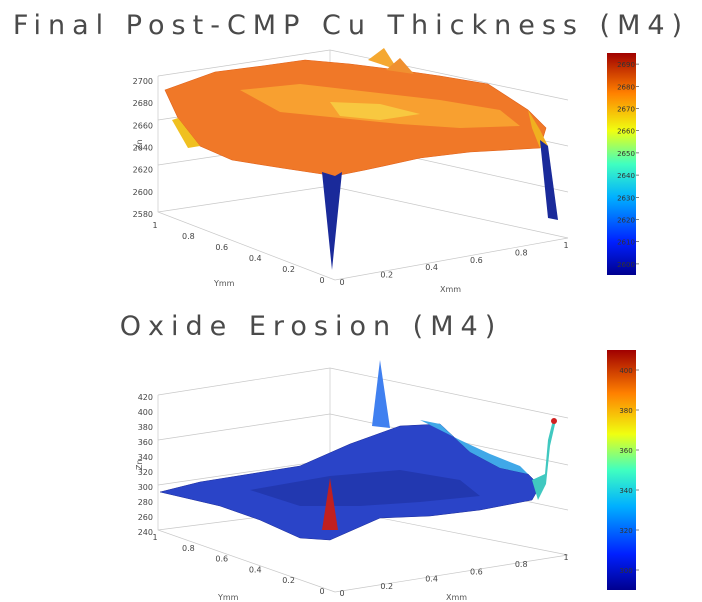 The width and height of the screenshot is (702, 602). I want to click on z-tick-thickness-1: 2600, so click(143, 192).